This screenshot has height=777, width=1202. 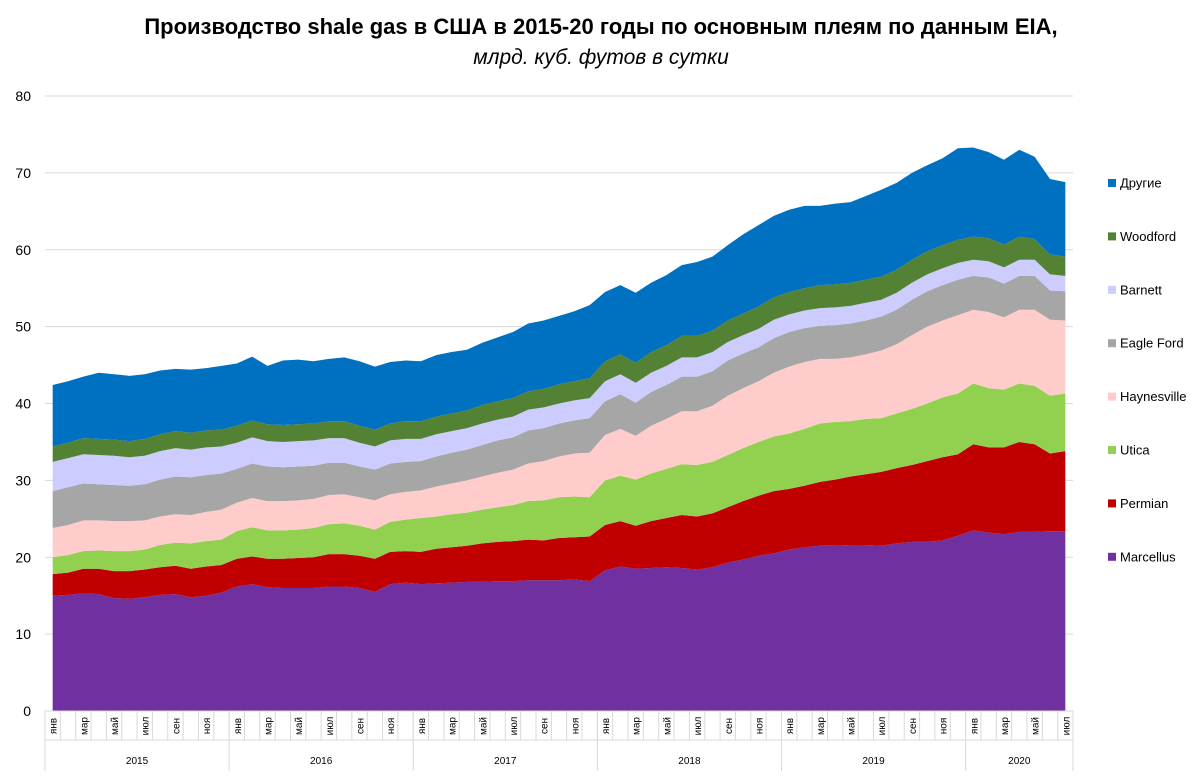 What do you see at coordinates (1152, 343) in the screenshot?
I see `legend-label: Eagle Ford` at bounding box center [1152, 343].